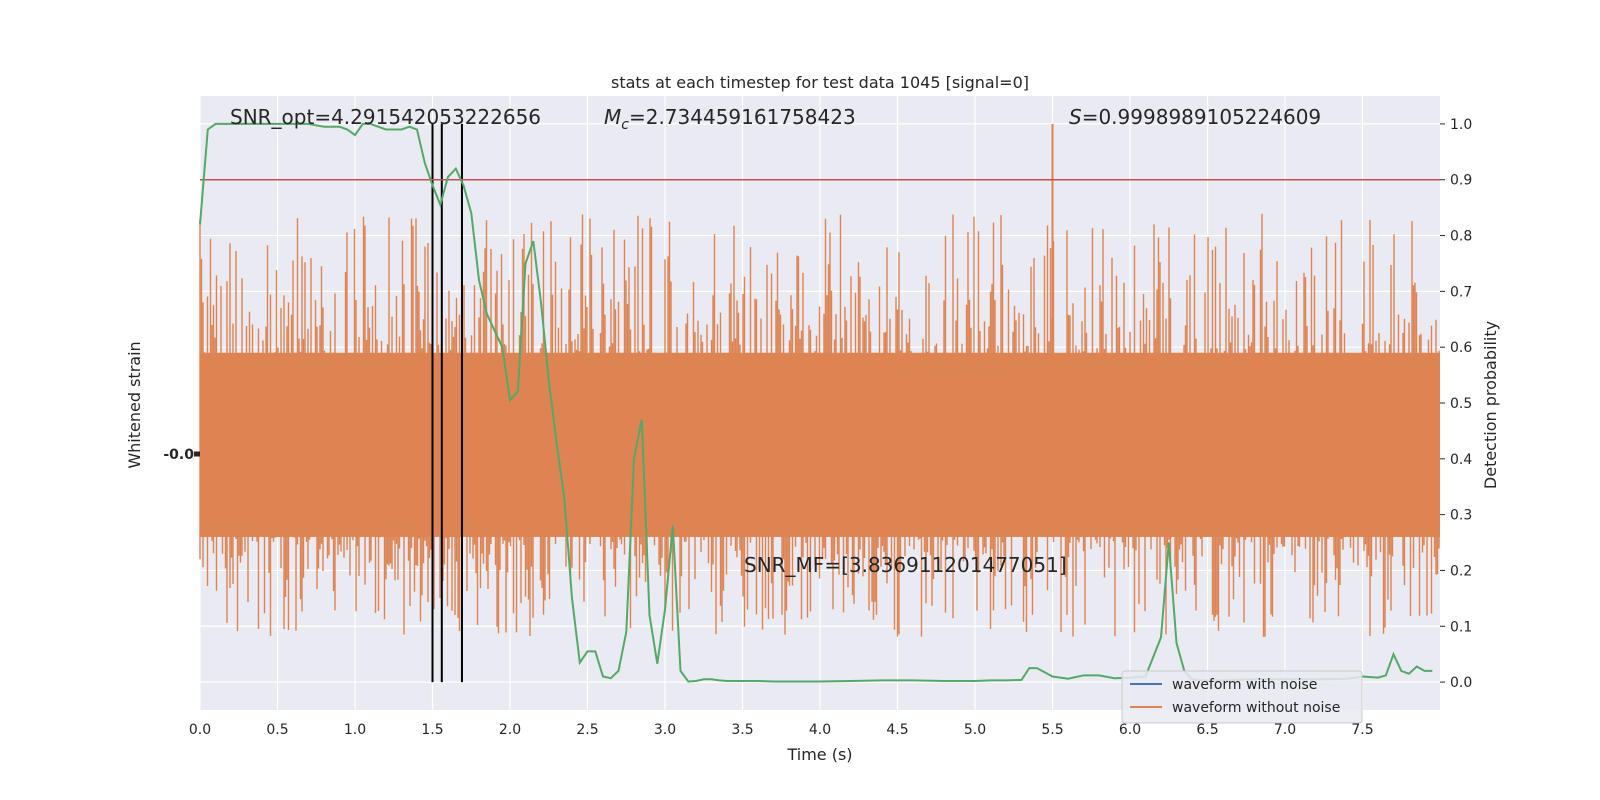 Image resolution: width=1600 pixels, height=800 pixels. I want to click on x-tick-label: 3.5, so click(742, 730).